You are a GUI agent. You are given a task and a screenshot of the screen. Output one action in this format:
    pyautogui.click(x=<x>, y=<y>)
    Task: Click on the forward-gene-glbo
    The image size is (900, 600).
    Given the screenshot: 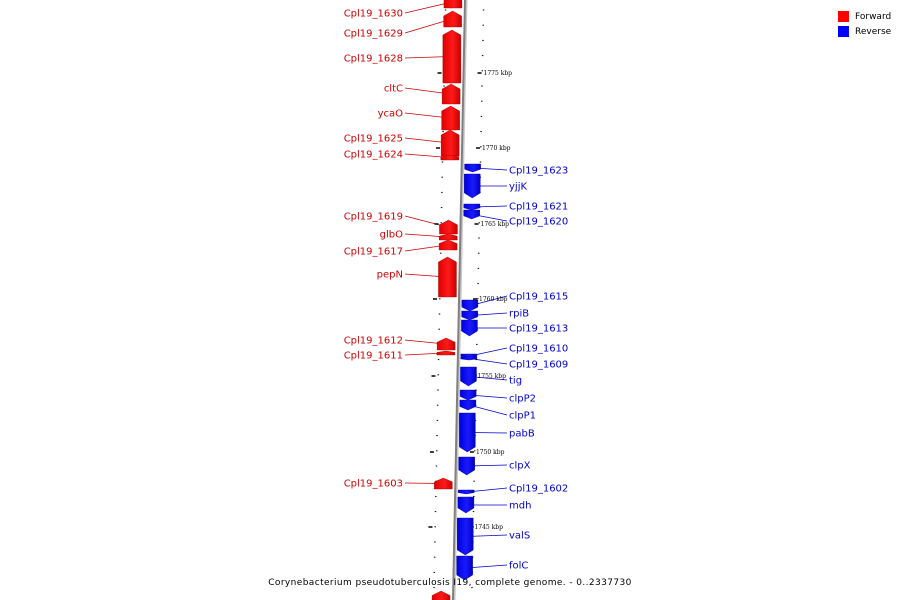 What is the action you would take?
    pyautogui.click(x=448, y=237)
    